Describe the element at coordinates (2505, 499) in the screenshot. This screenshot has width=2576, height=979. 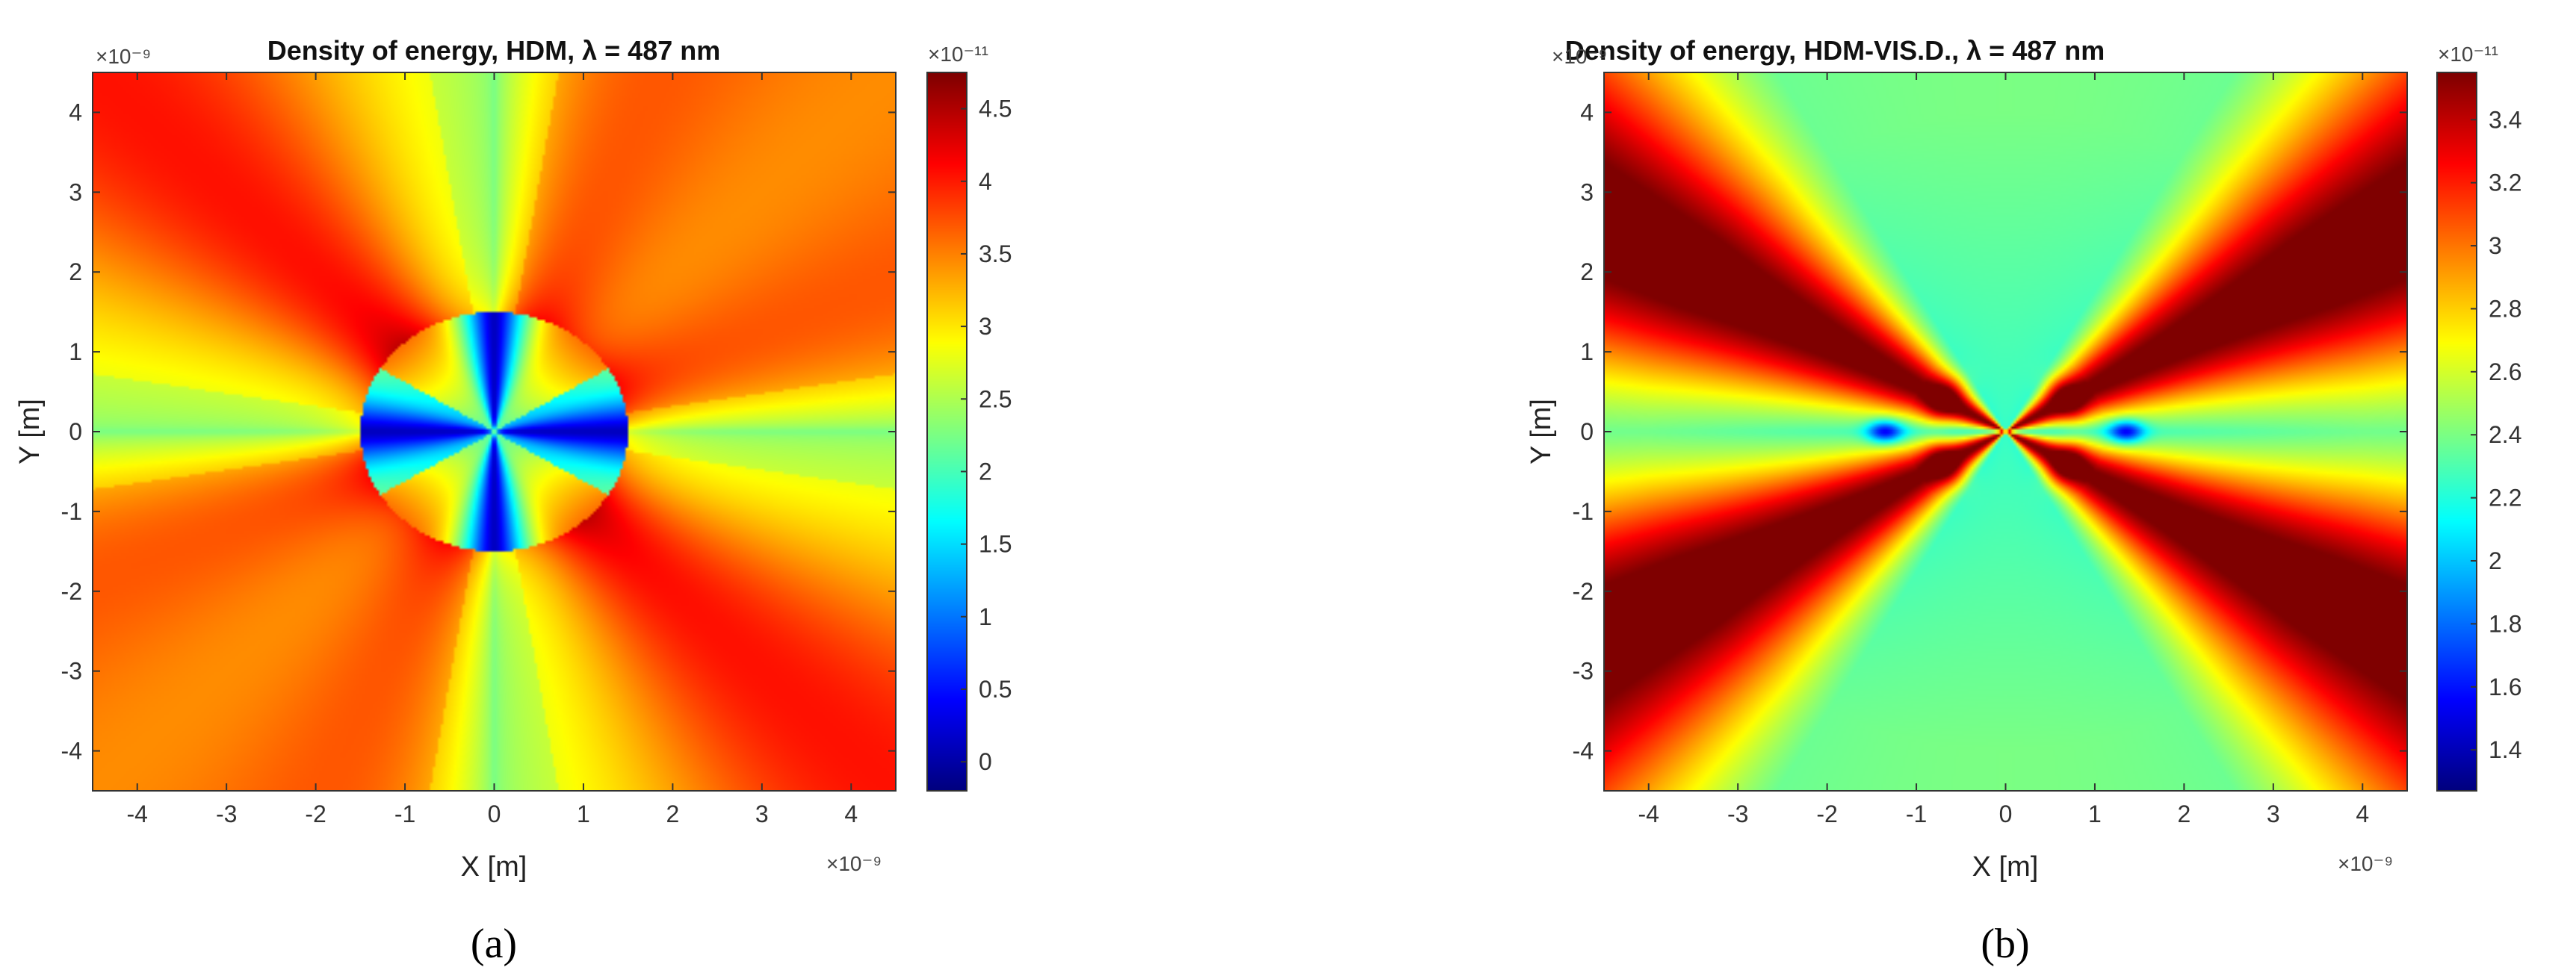
I see `colorbar-tick-label: 2.2` at that location.